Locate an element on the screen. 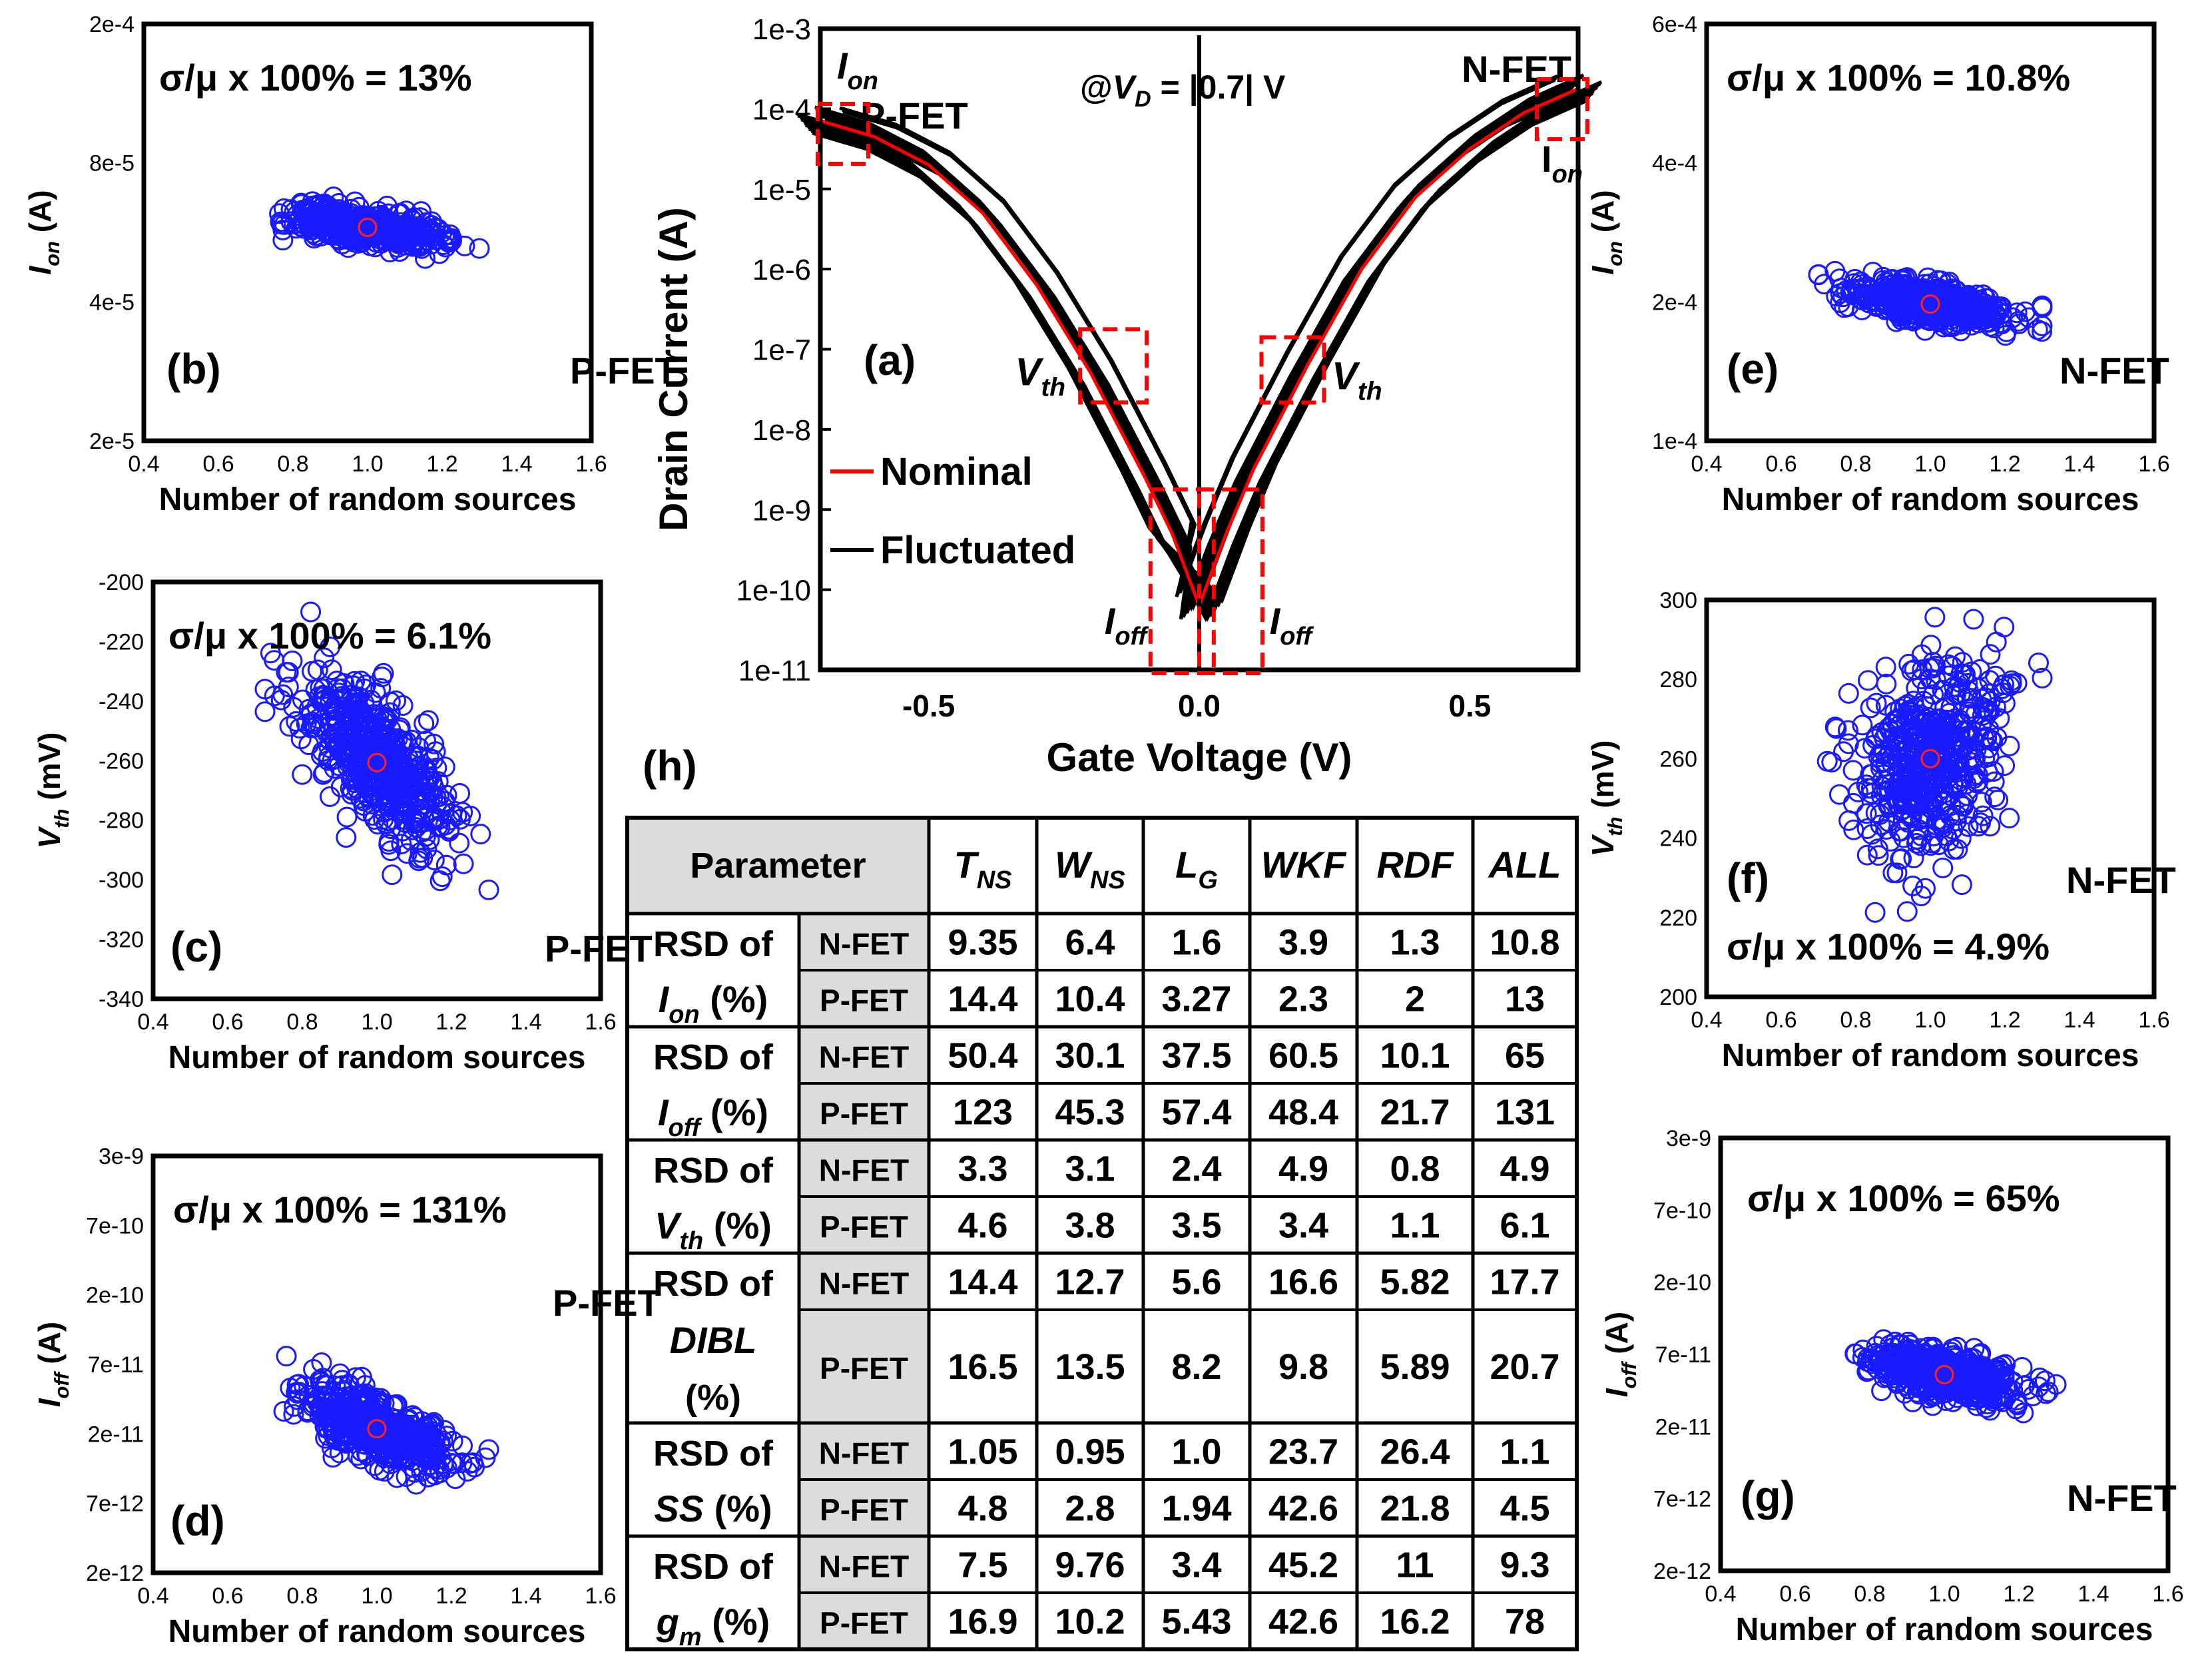  x-tick-label: 1.0 is located at coordinates (1930, 1020).